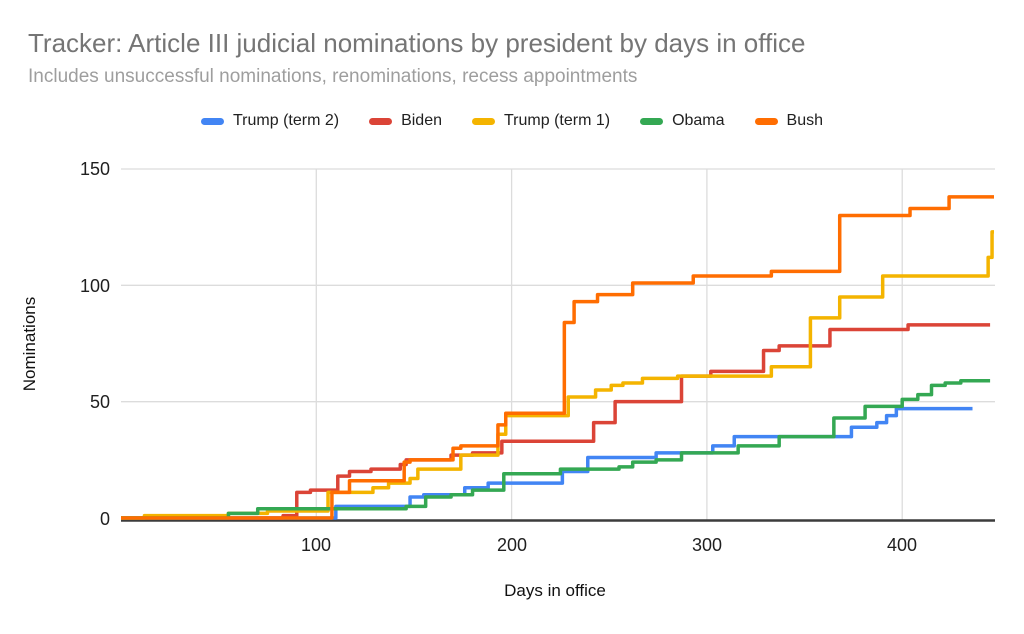 The height and width of the screenshot is (634, 1024). I want to click on y-tick-50: 50, so click(99, 402).